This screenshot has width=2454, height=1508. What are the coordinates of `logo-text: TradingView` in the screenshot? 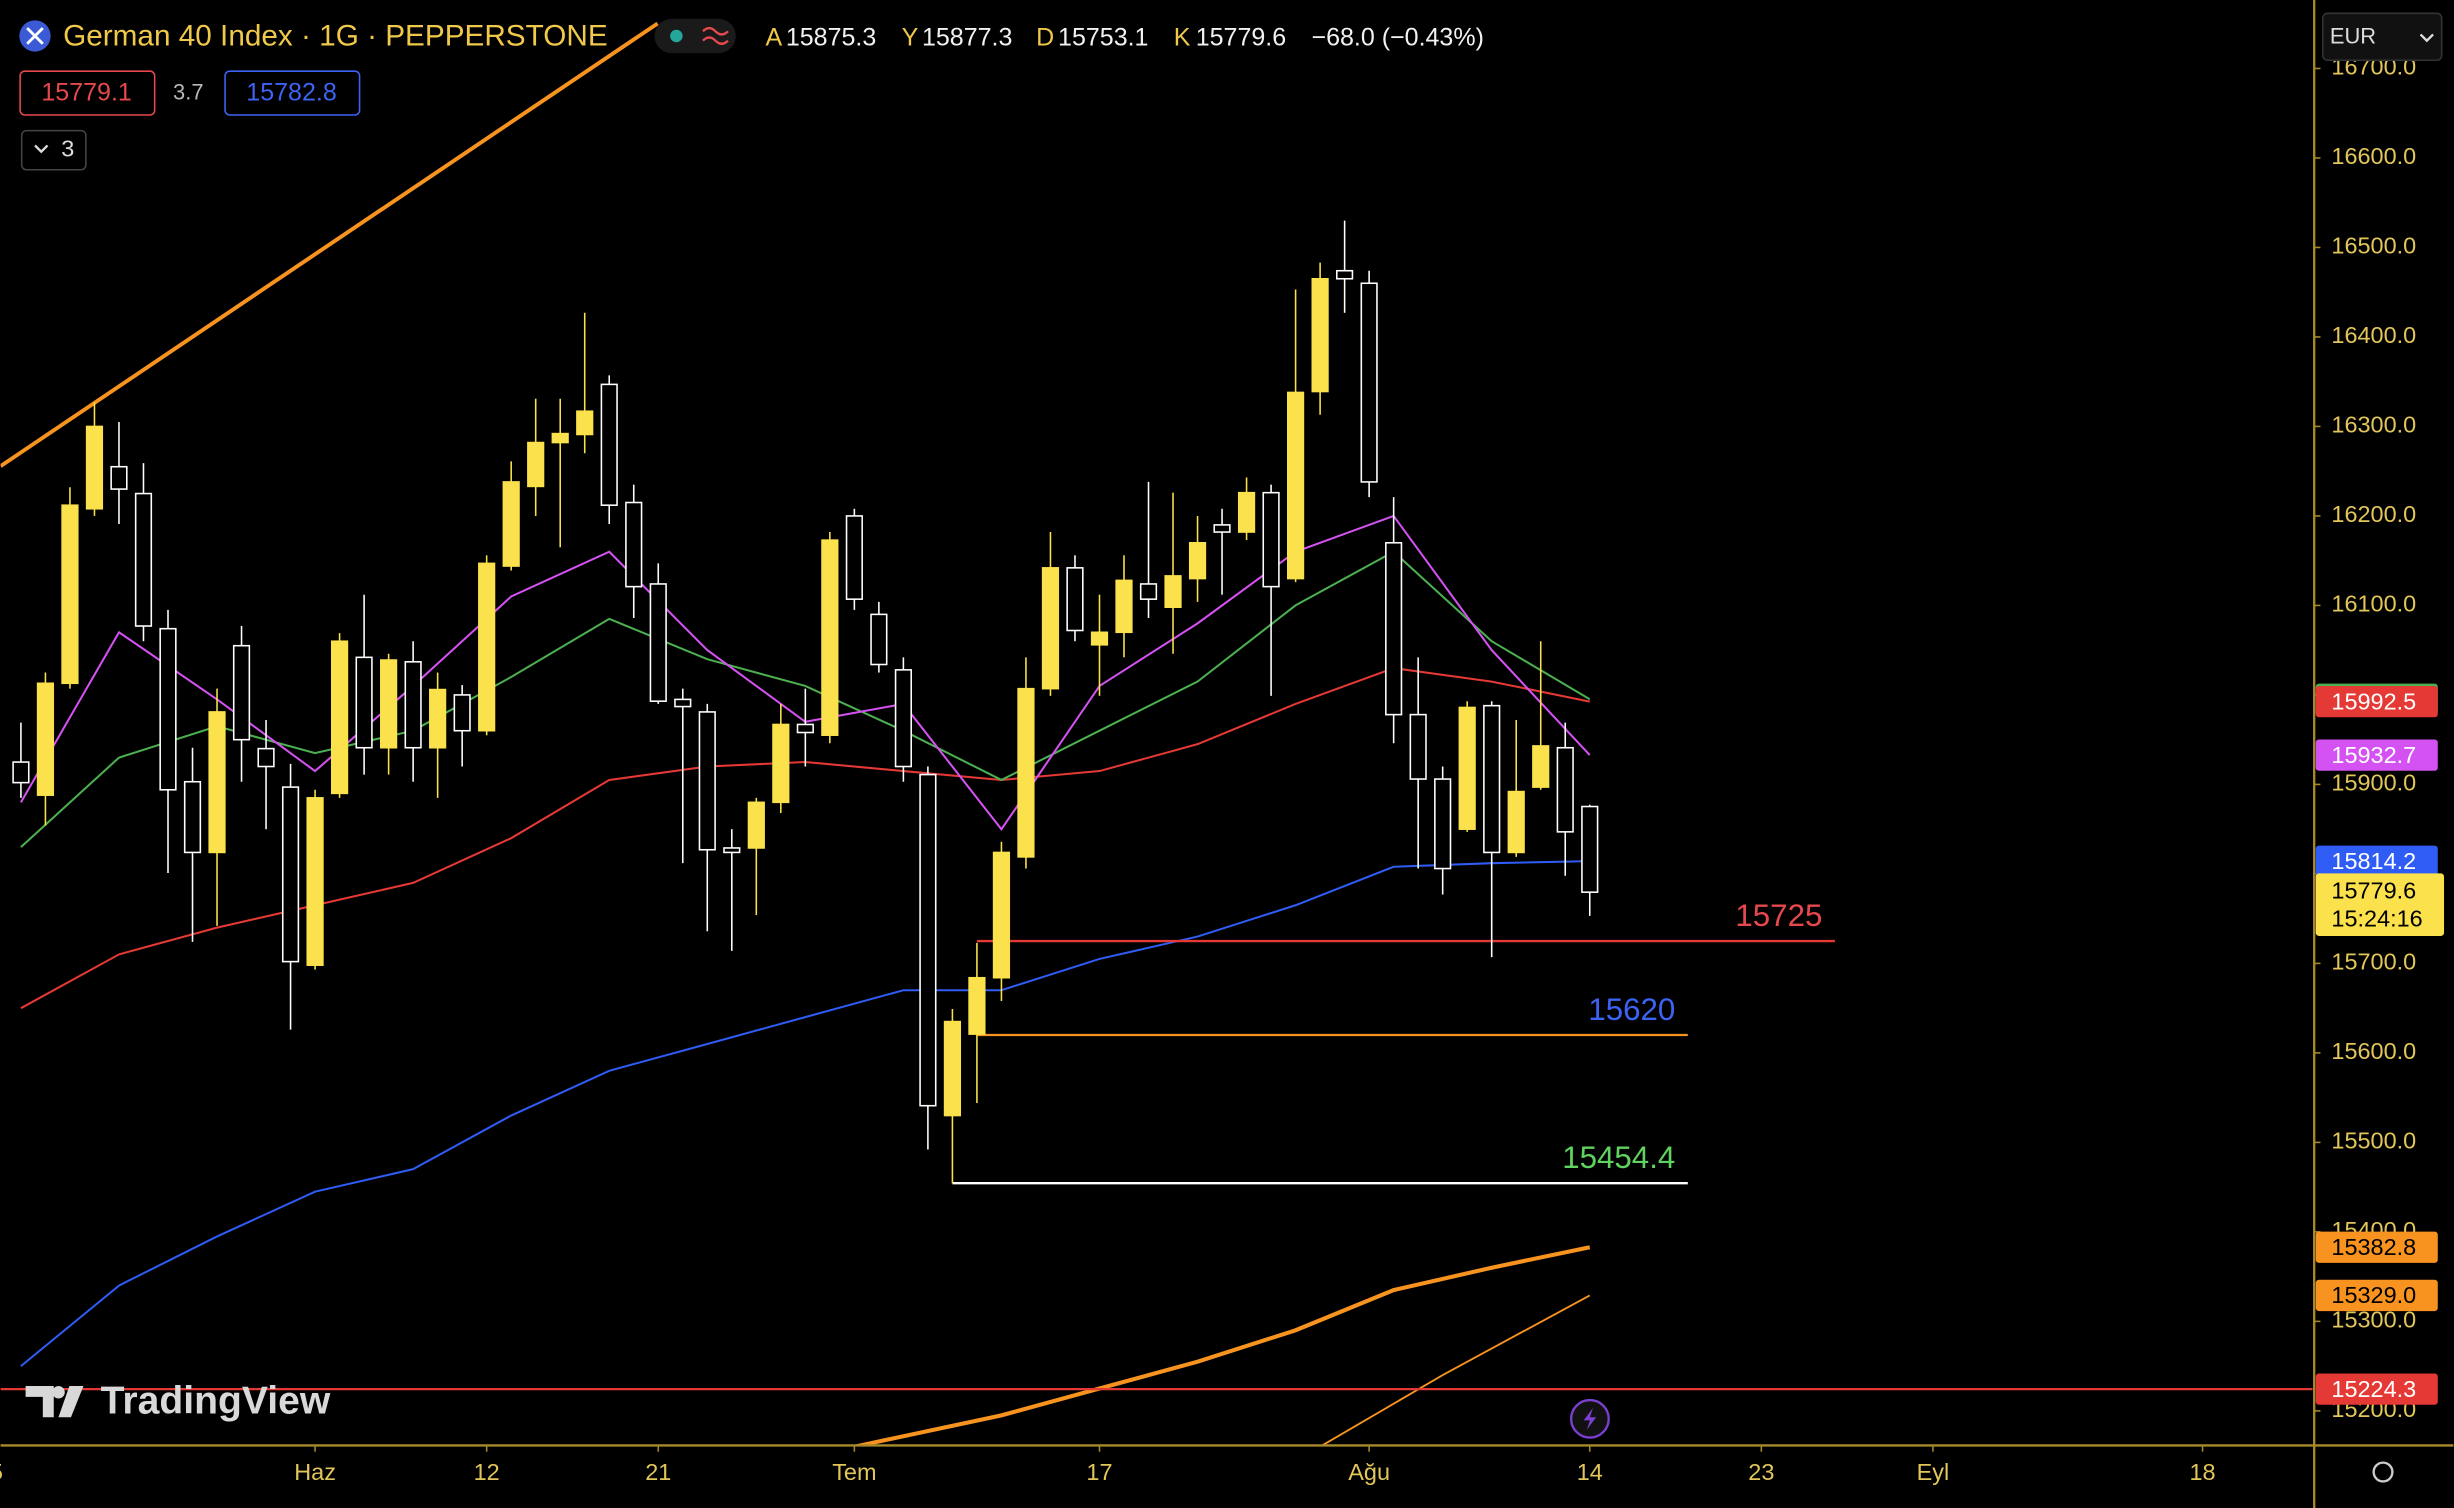 It's located at (216, 1401).